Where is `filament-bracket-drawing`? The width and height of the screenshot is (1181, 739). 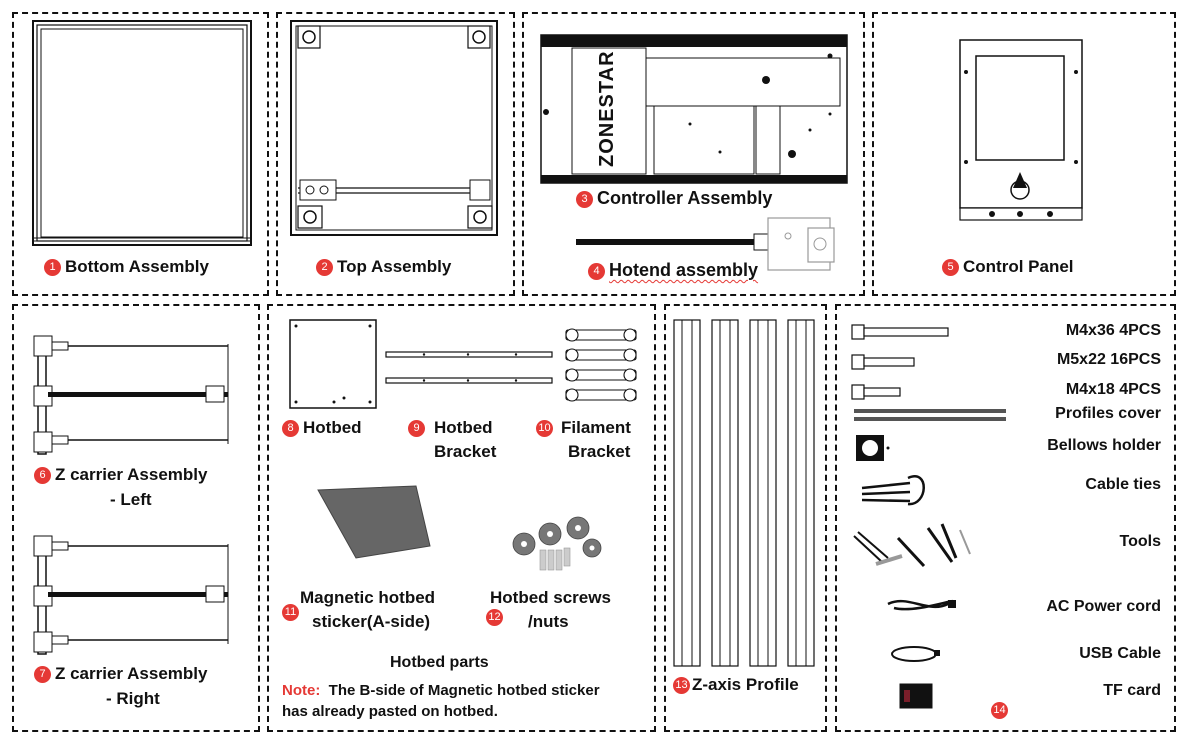 filament-bracket-drawing is located at coordinates (601, 365).